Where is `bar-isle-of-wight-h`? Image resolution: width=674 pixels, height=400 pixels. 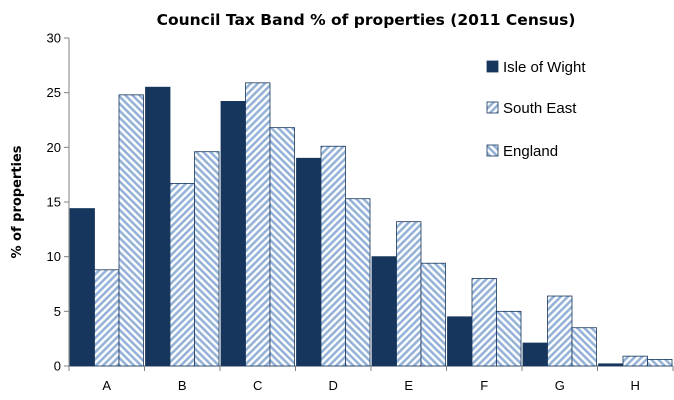 bar-isle-of-wight-h is located at coordinates (611, 365).